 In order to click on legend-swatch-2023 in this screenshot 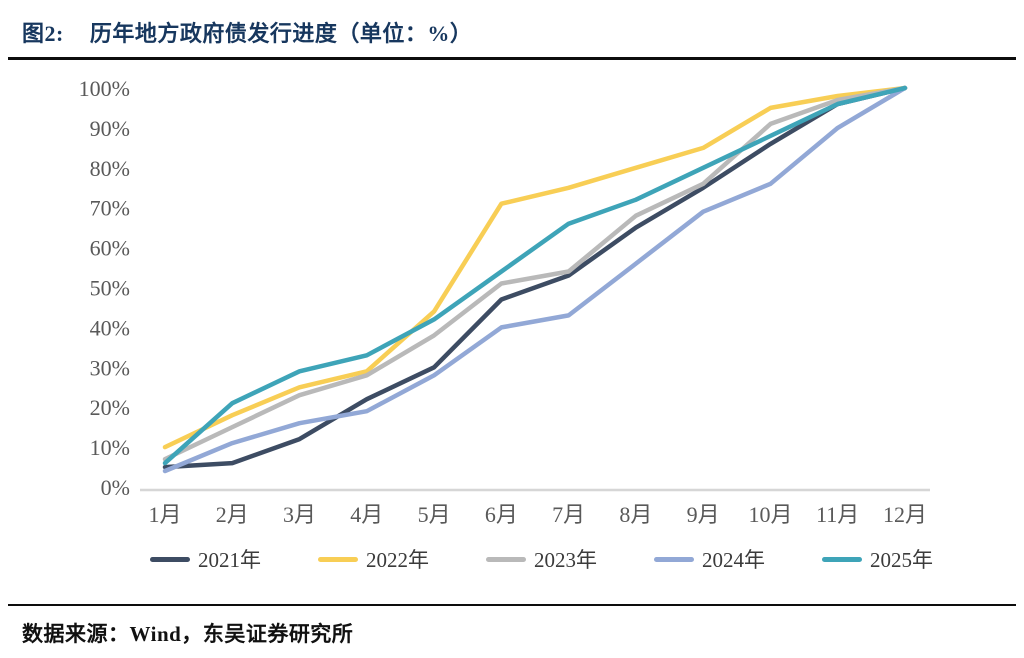, I will do `click(506, 559)`.